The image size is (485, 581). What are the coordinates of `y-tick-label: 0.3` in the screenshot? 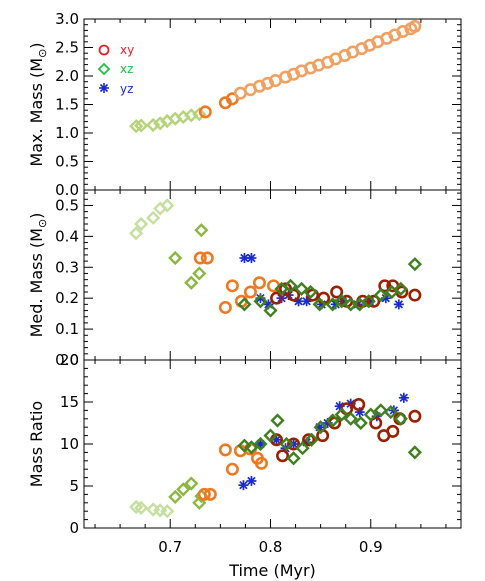 It's located at (67, 267).